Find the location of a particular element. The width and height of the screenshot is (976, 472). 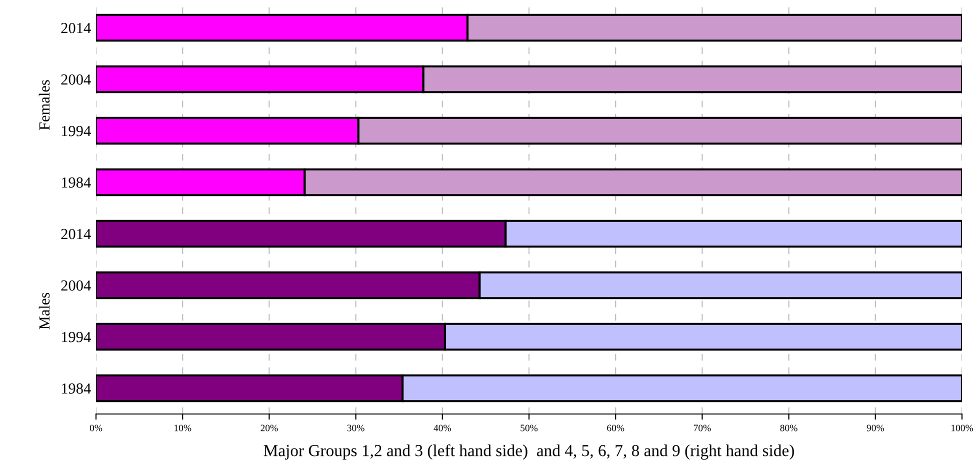

x-tick-label: 50% is located at coordinates (529, 428).